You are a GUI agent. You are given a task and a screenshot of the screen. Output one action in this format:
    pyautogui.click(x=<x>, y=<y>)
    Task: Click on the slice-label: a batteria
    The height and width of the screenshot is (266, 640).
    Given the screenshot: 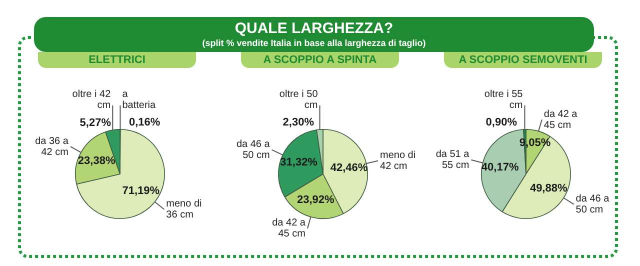 What is the action you would take?
    pyautogui.click(x=139, y=100)
    